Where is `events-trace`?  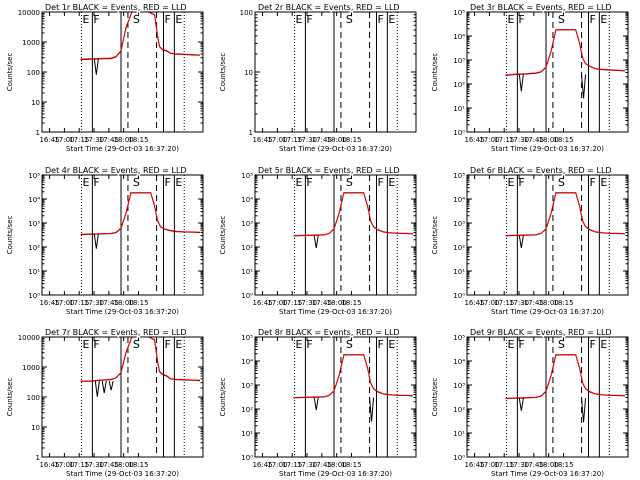 events-trace is located at coordinates (353, 376).